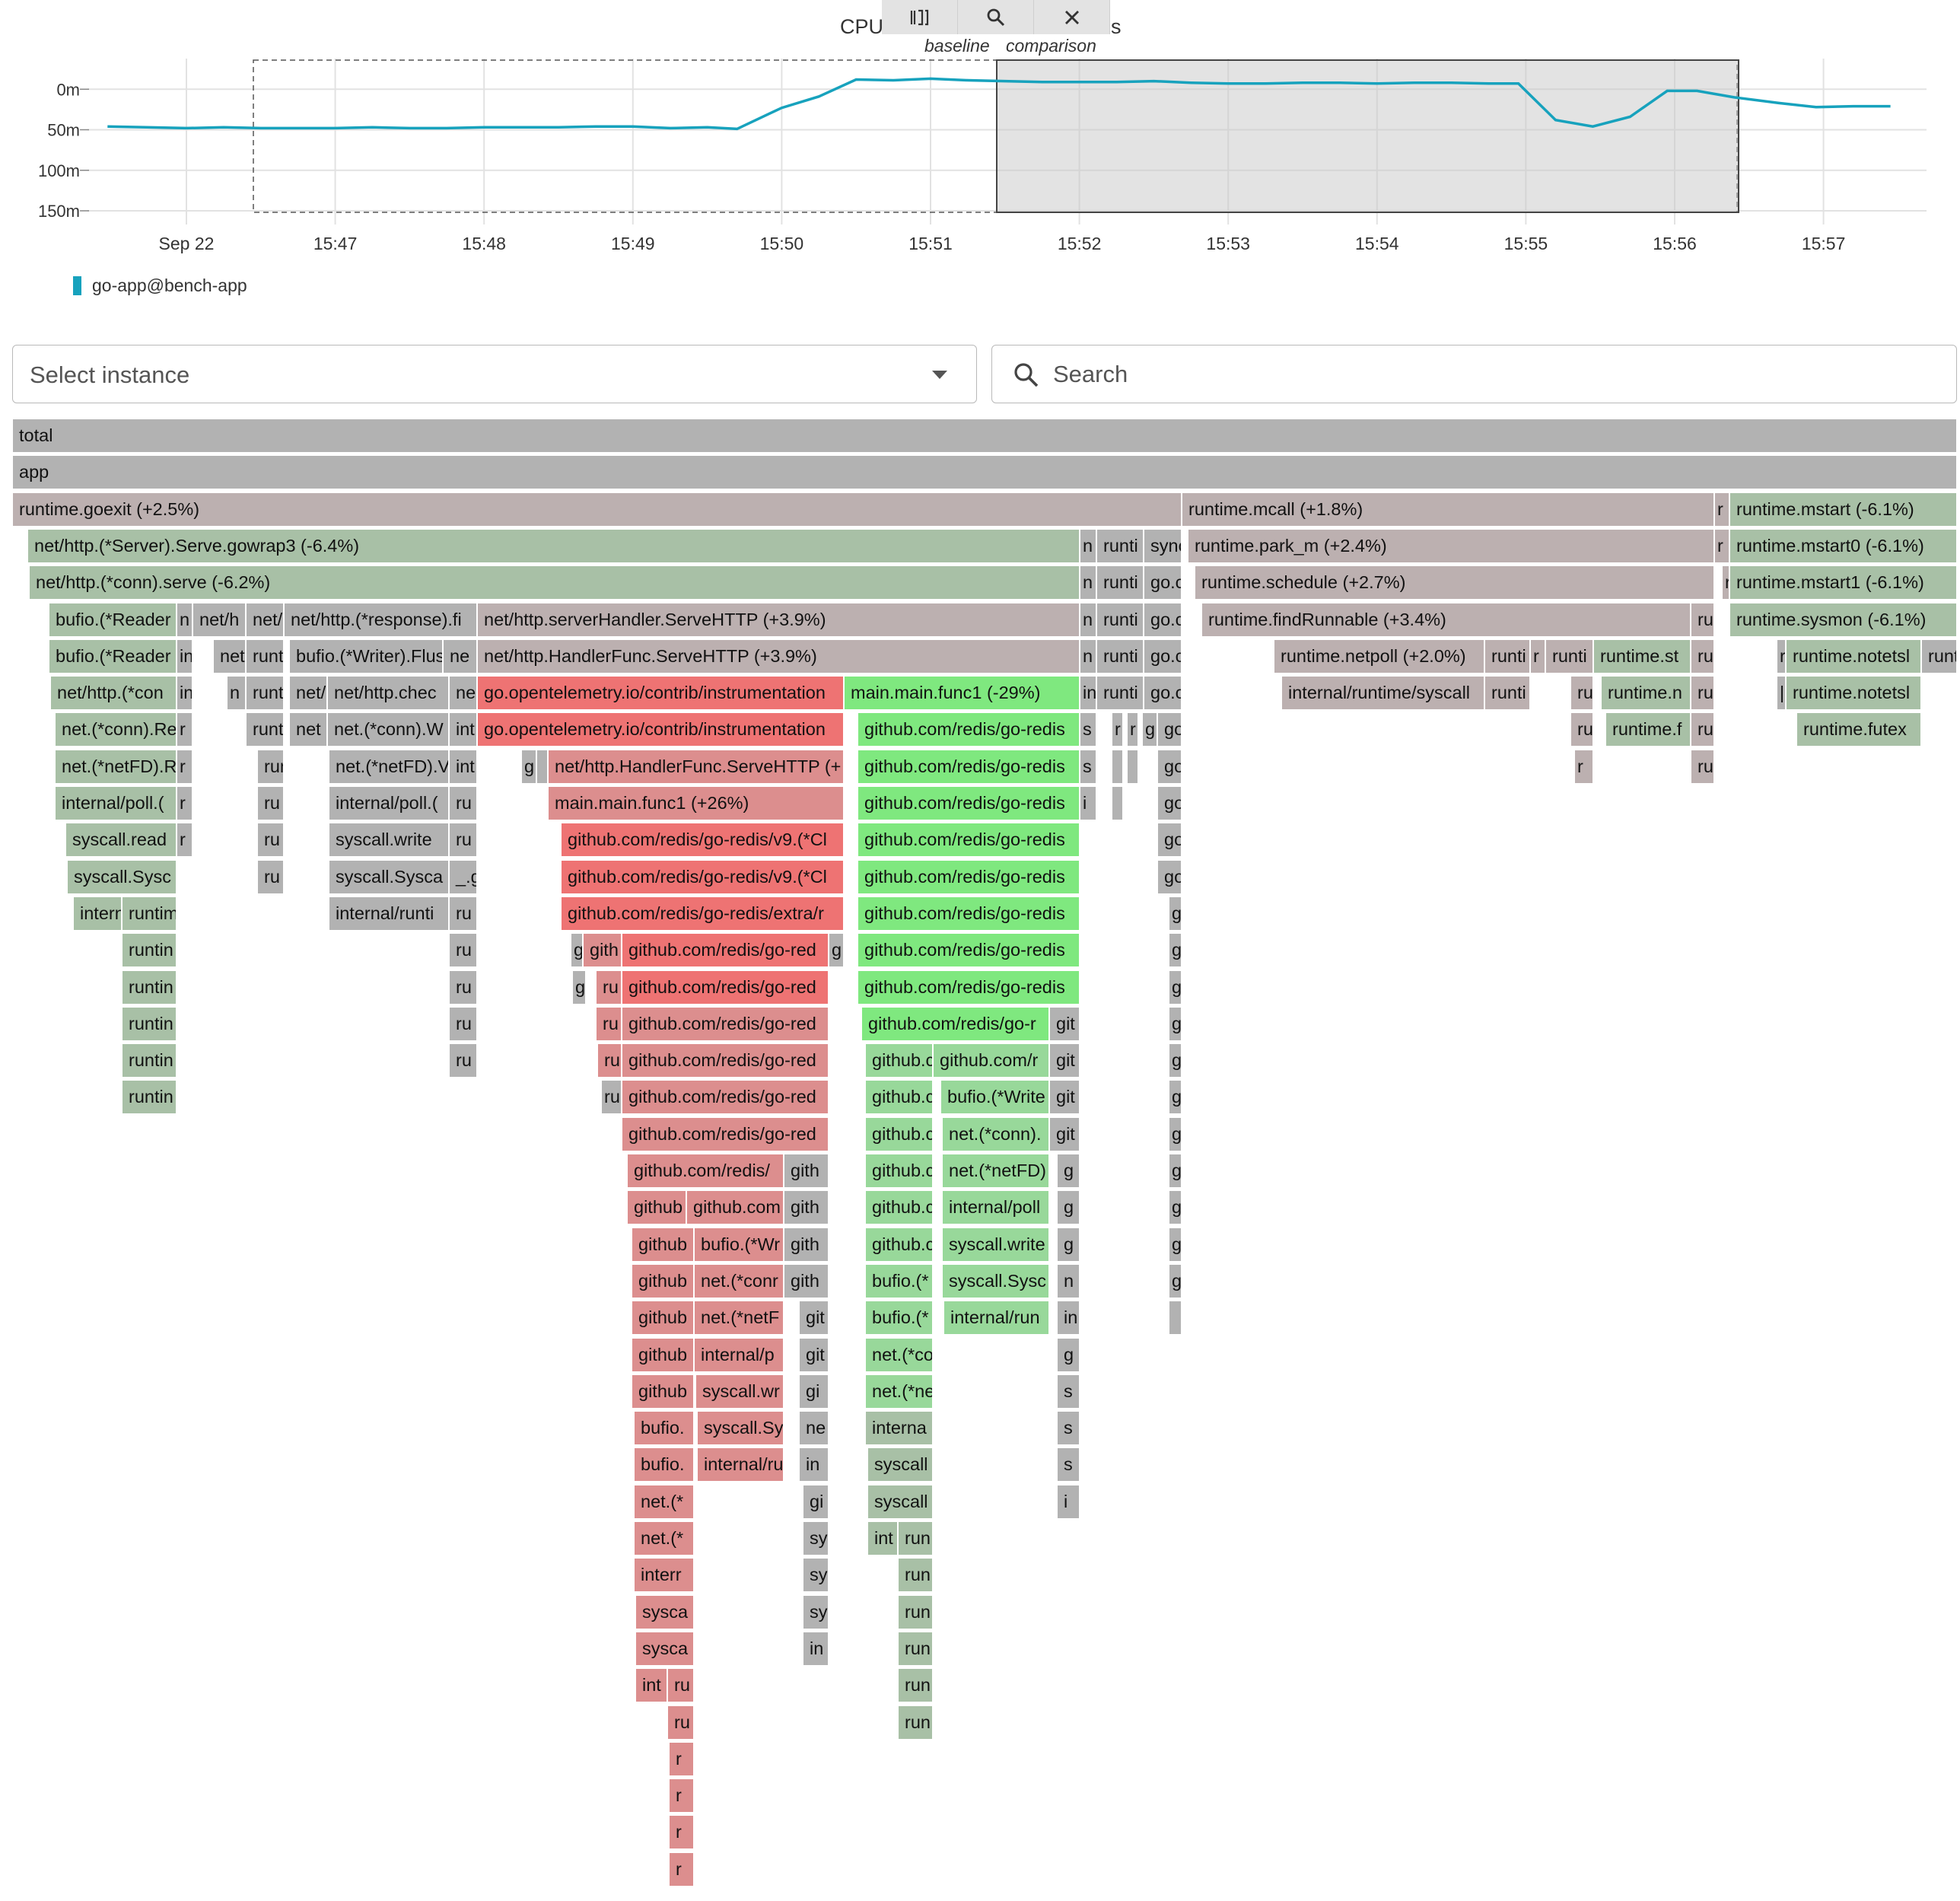 Image resolution: width=1960 pixels, height=1901 pixels. Describe the element at coordinates (703, 841) in the screenshot. I see `flame-node: github.com/redis/go-redis/v9.(*Cl` at that location.